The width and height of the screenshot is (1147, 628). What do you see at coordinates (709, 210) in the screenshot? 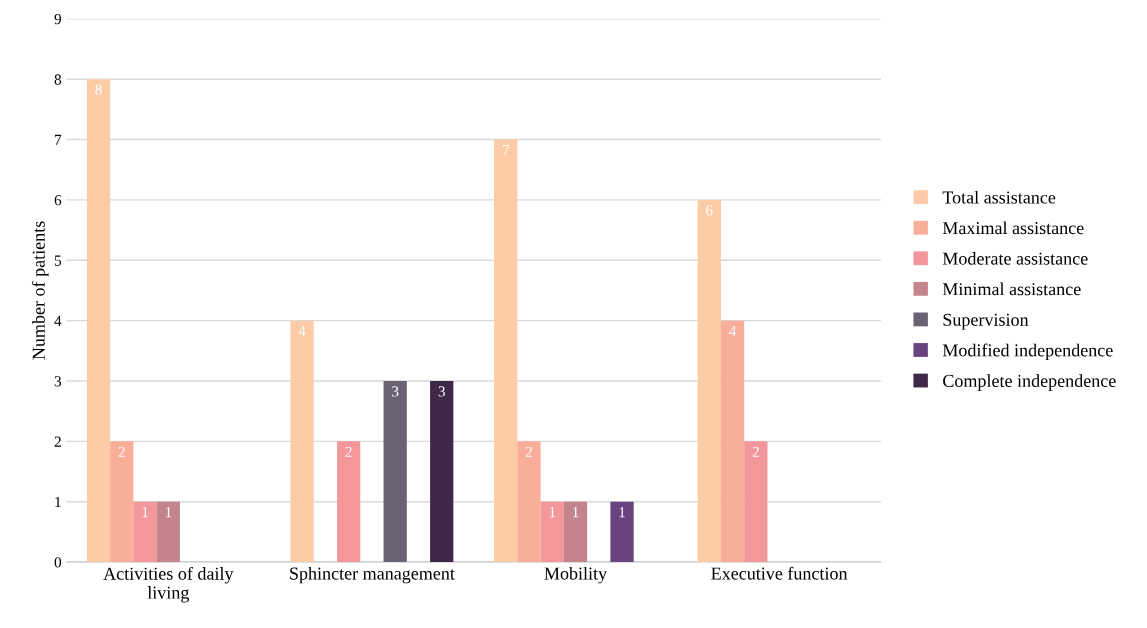
I see `data-label: 6` at bounding box center [709, 210].